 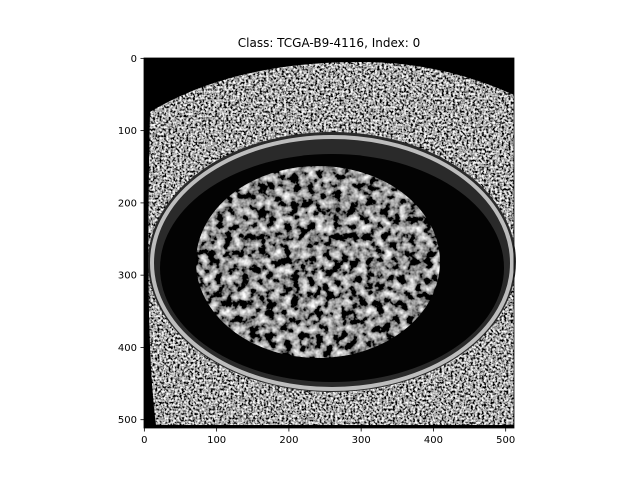 I want to click on y-tick-label: 100, so click(x=127, y=131).